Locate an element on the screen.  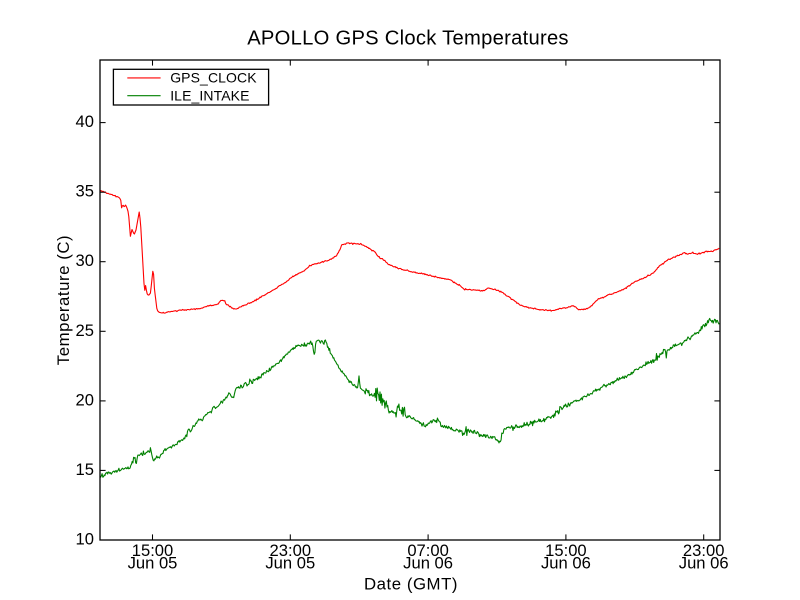
svg-text: 15 is located at coordinates (85, 469).